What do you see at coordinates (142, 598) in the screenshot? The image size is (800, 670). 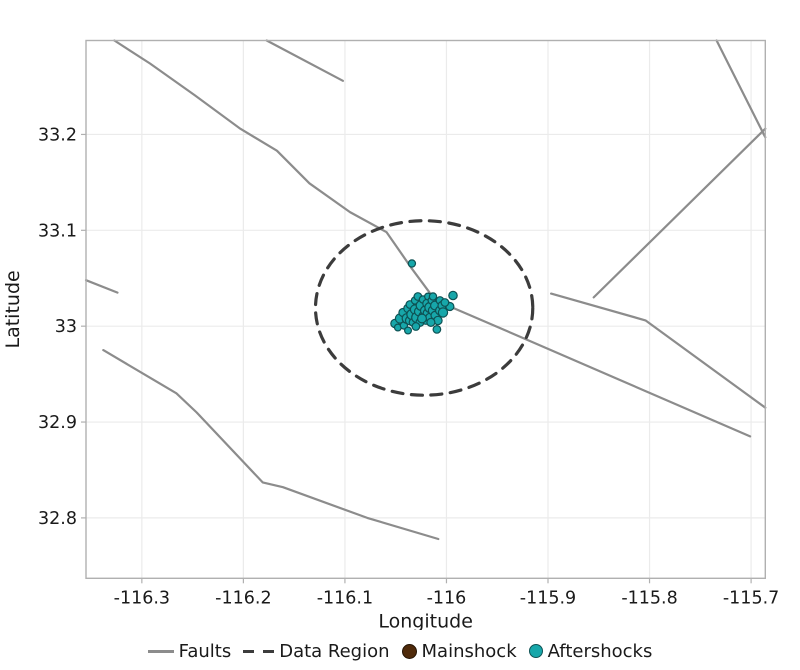 I see `x-tick-label: -116.3` at bounding box center [142, 598].